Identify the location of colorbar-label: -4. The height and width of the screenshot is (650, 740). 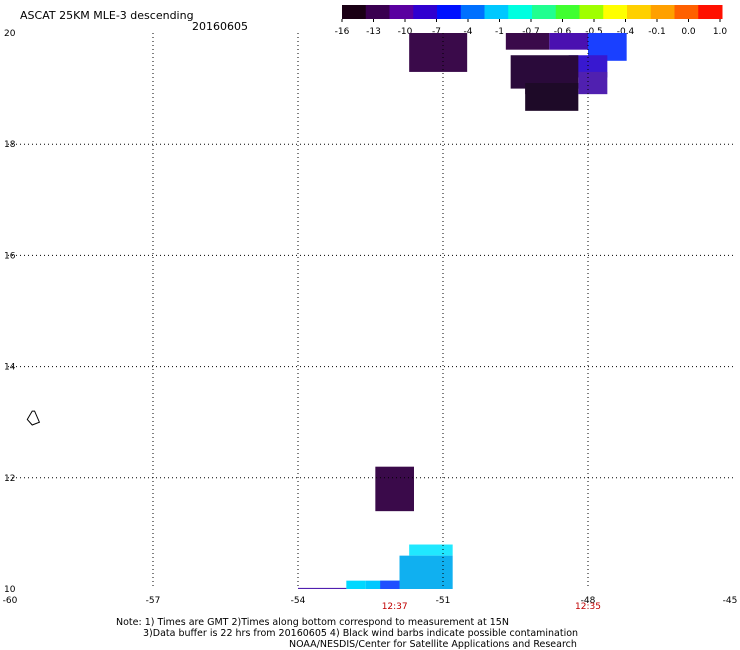
(468, 32).